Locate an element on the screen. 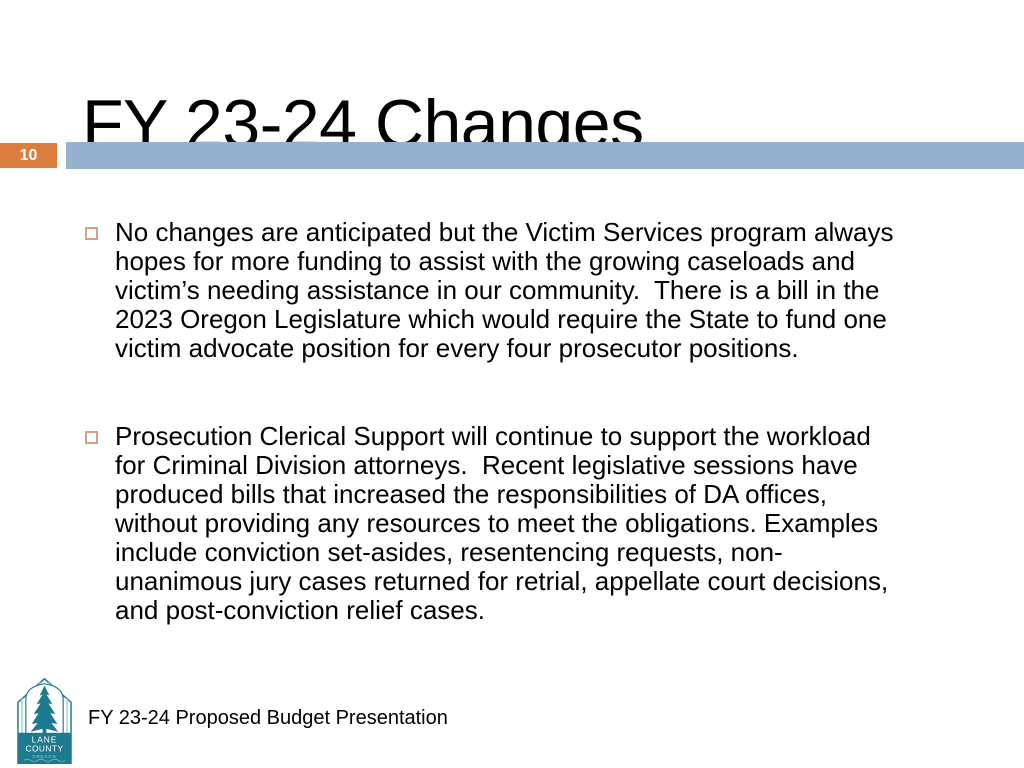 Image resolution: width=1024 pixels, height=768 pixels. logo-text-lane: LANE is located at coordinates (45, 740).